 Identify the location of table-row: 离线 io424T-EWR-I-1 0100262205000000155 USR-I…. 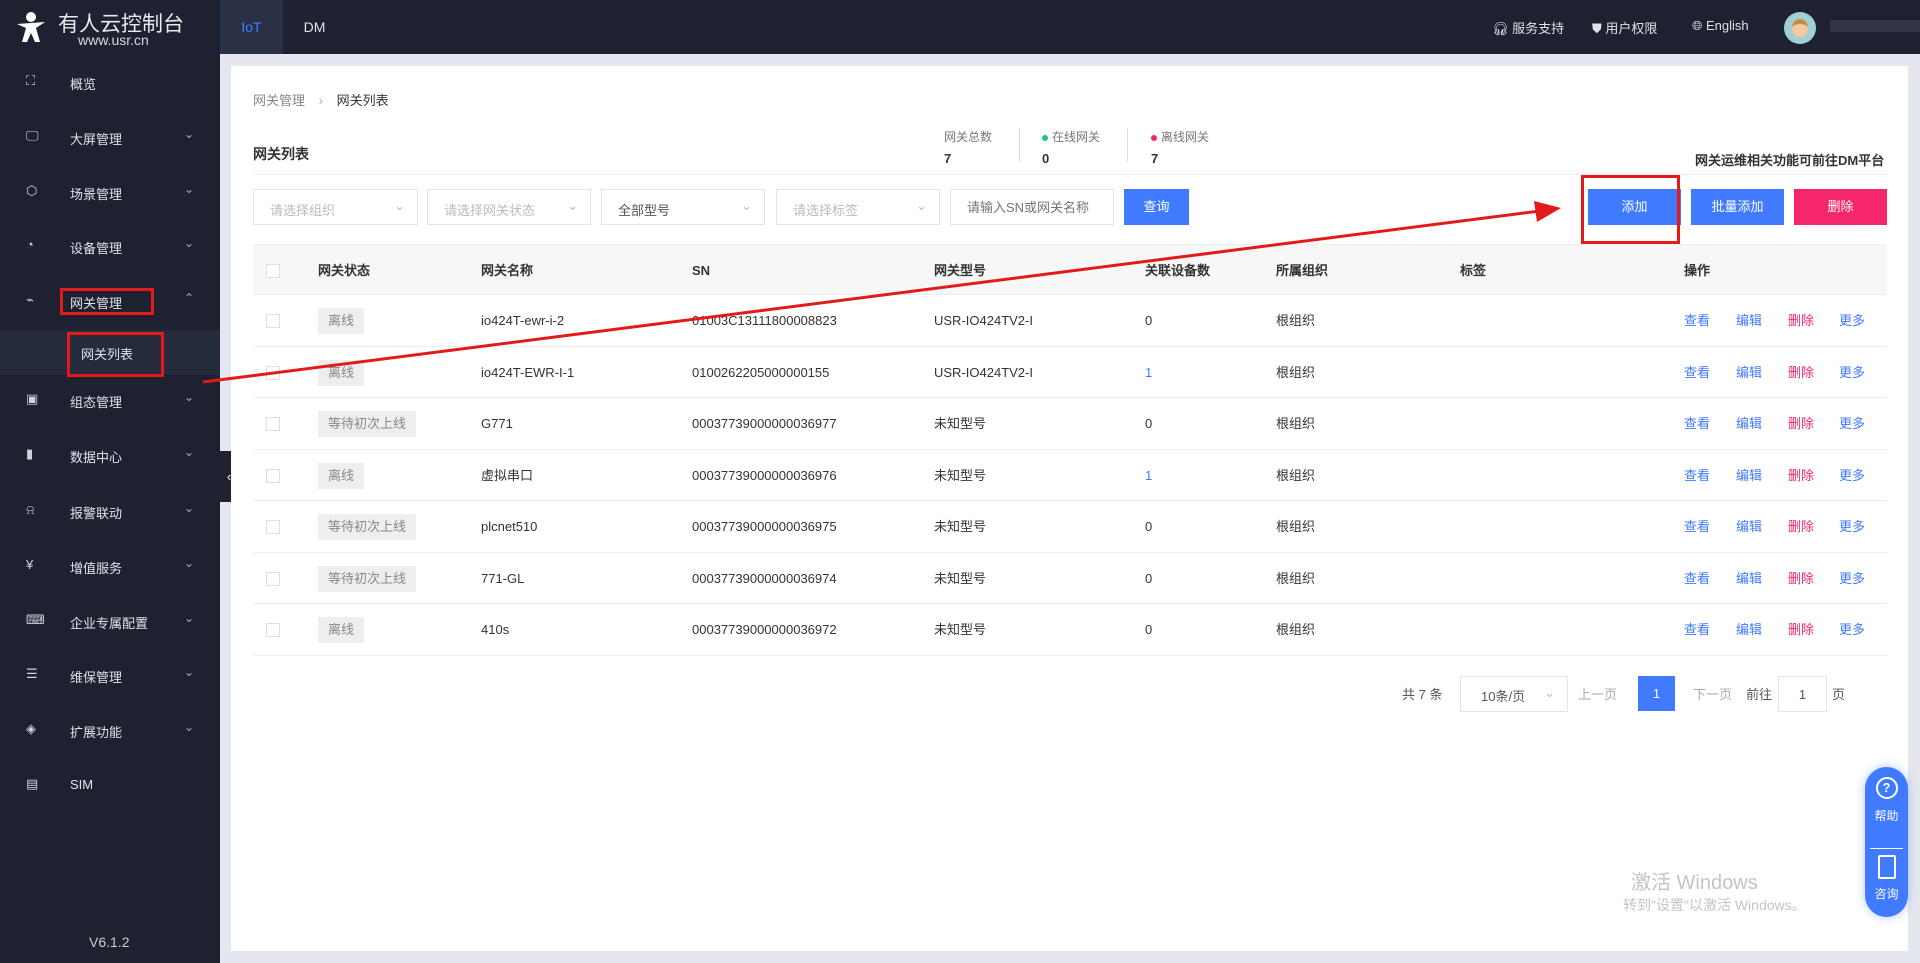
(1070, 372).